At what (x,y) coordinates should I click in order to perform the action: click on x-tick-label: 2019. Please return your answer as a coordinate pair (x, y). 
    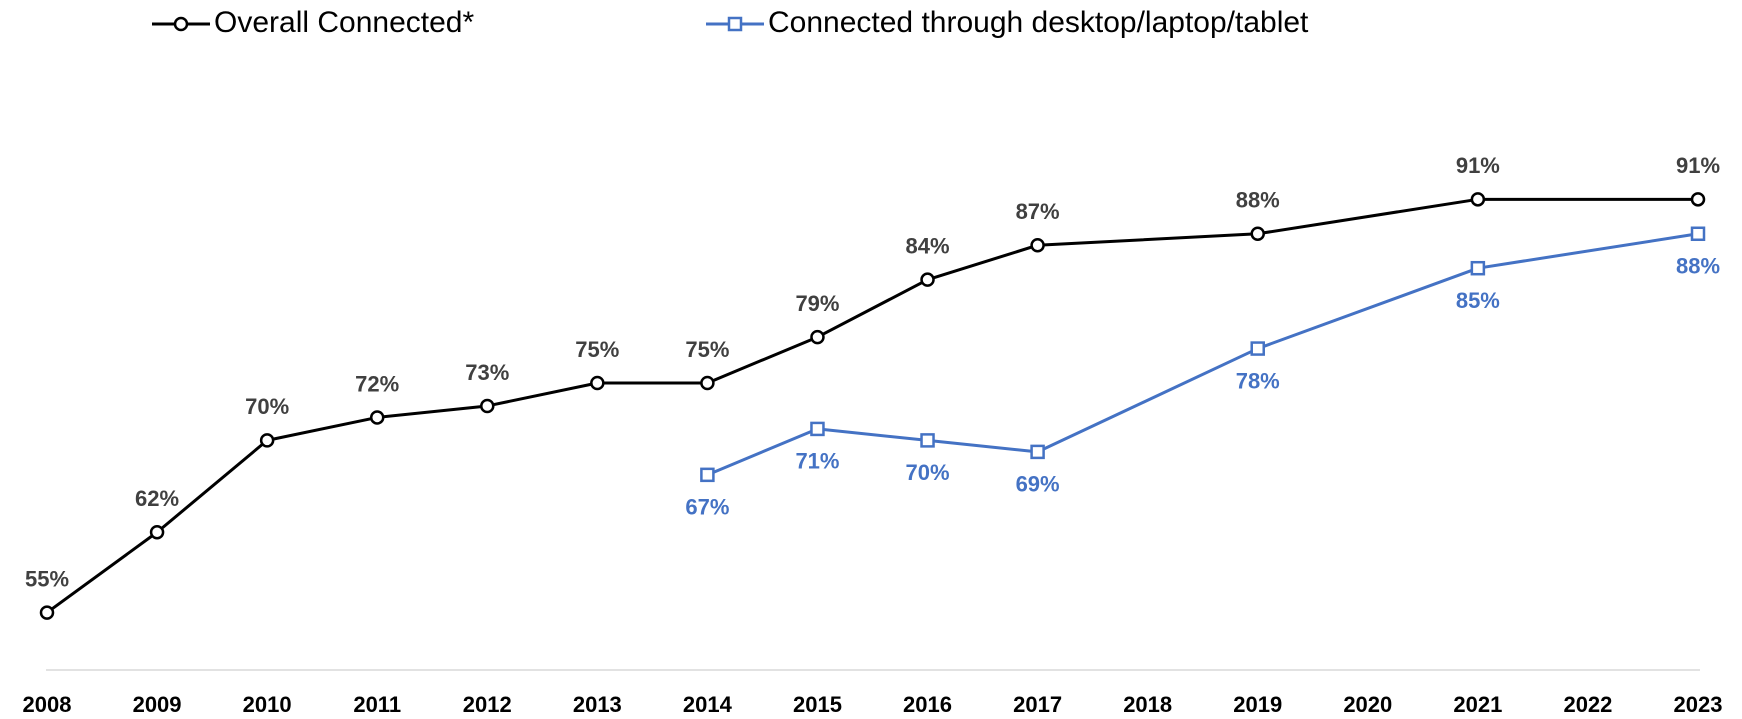
    Looking at the image, I should click on (1257, 704).